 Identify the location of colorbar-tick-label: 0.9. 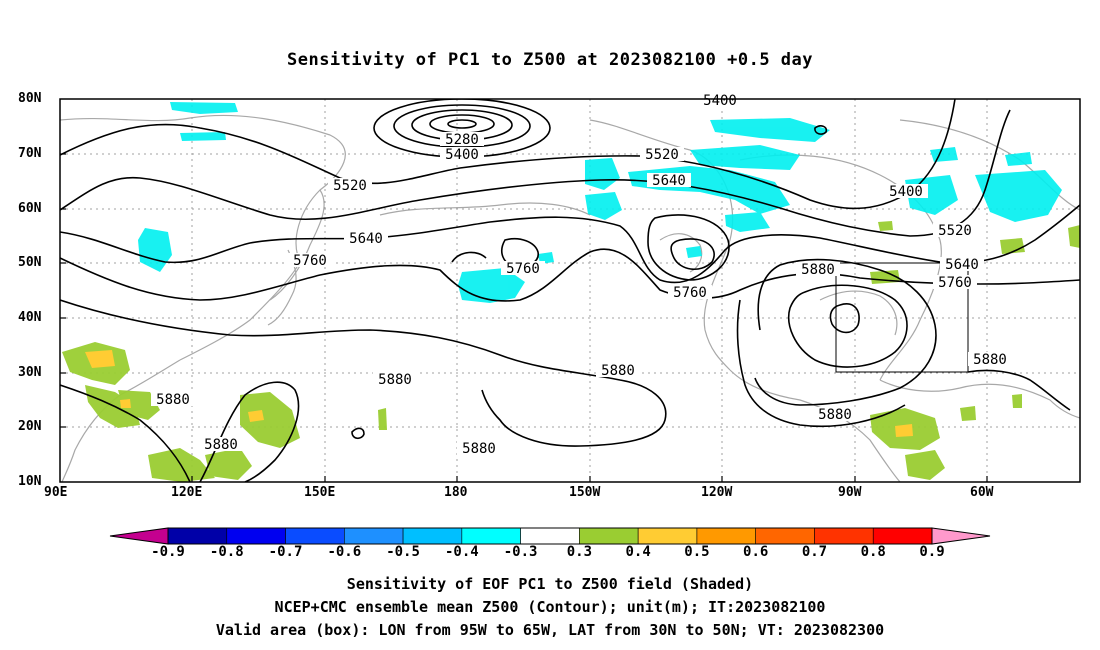
(931, 552).